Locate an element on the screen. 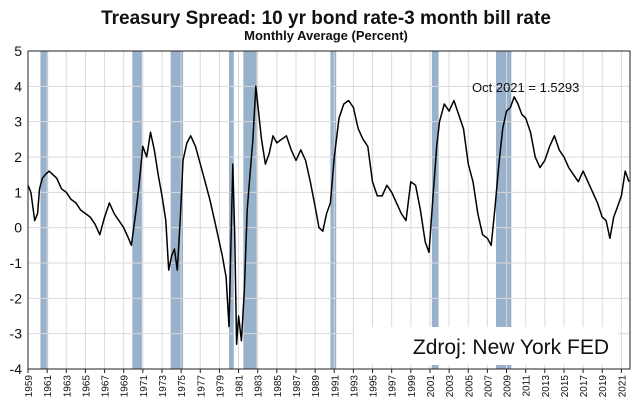  source-label: Zdroj: New York FED is located at coordinates (511, 347).